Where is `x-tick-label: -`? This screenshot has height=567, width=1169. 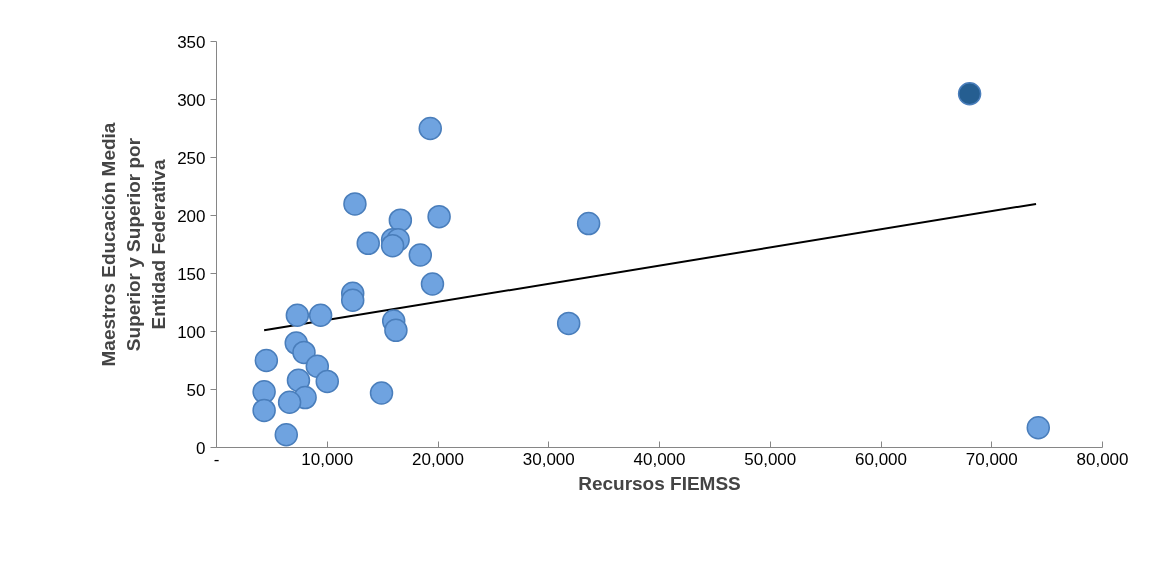 x-tick-label: - is located at coordinates (216, 459).